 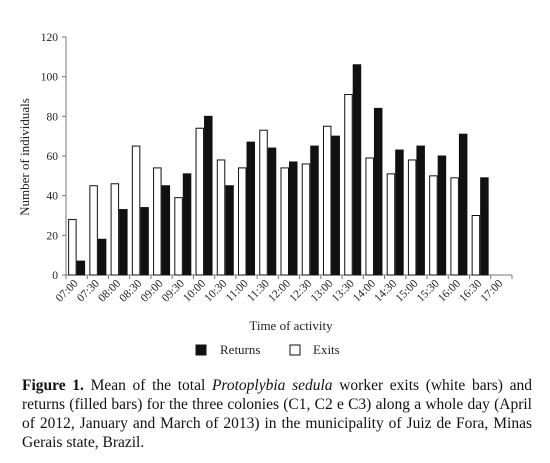 What do you see at coordinates (272, 385) in the screenshot?
I see `species-name: Protoplybia sedula` at bounding box center [272, 385].